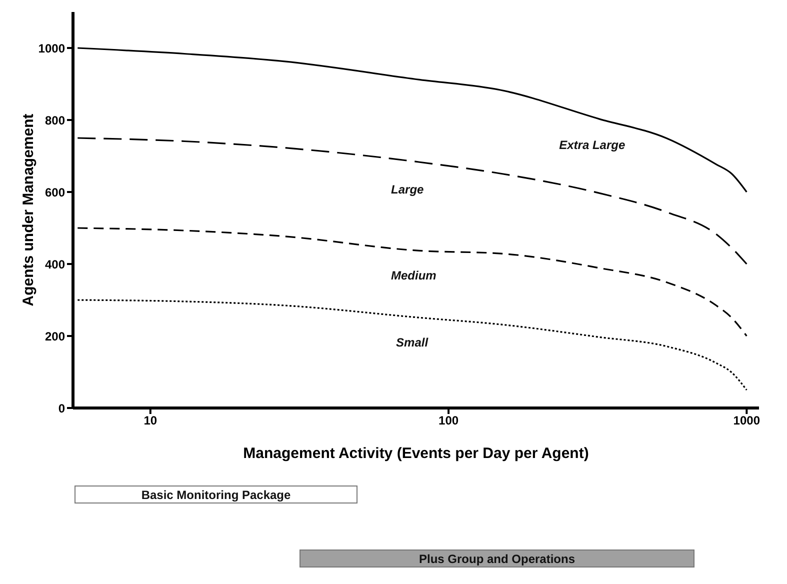 This screenshot has height=584, width=787. Describe the element at coordinates (746, 421) in the screenshot. I see `x-tick-label: 1000` at that location.